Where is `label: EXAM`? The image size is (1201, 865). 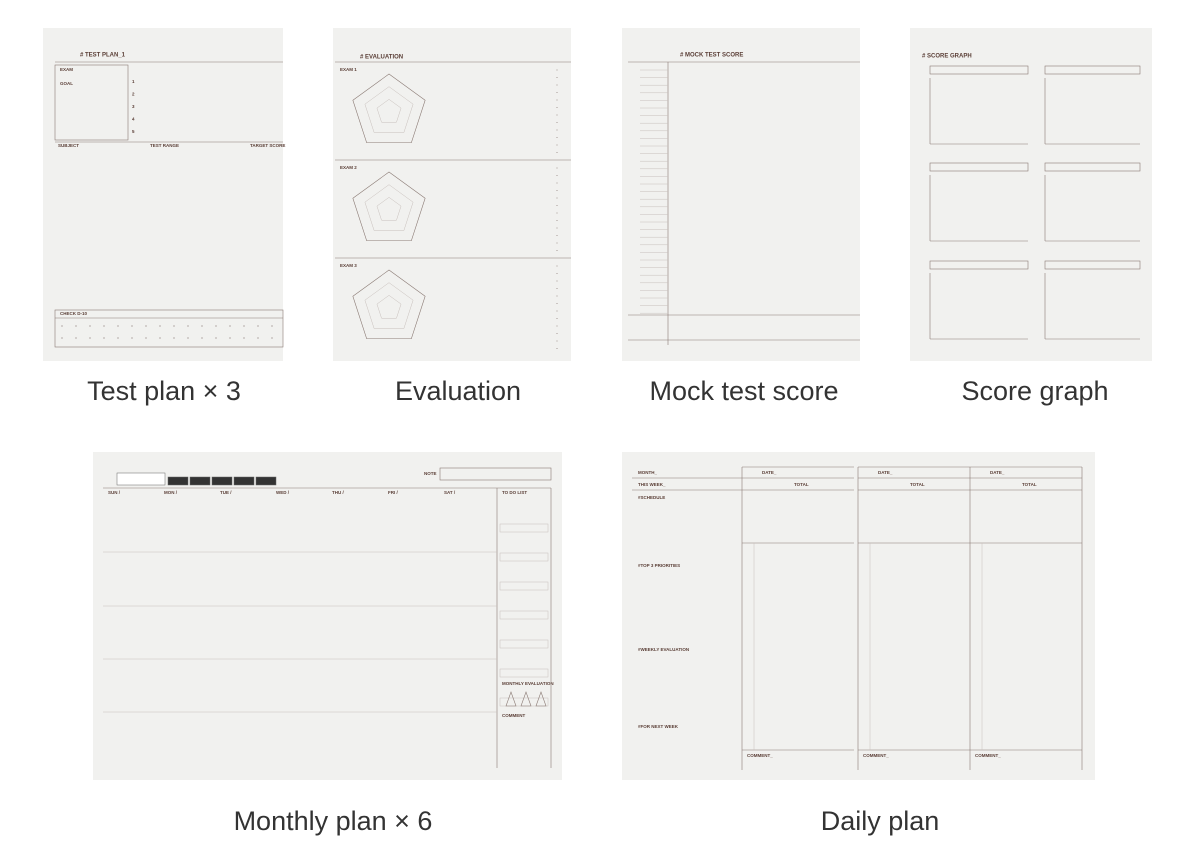
label: EXAM is located at coordinates (66, 69).